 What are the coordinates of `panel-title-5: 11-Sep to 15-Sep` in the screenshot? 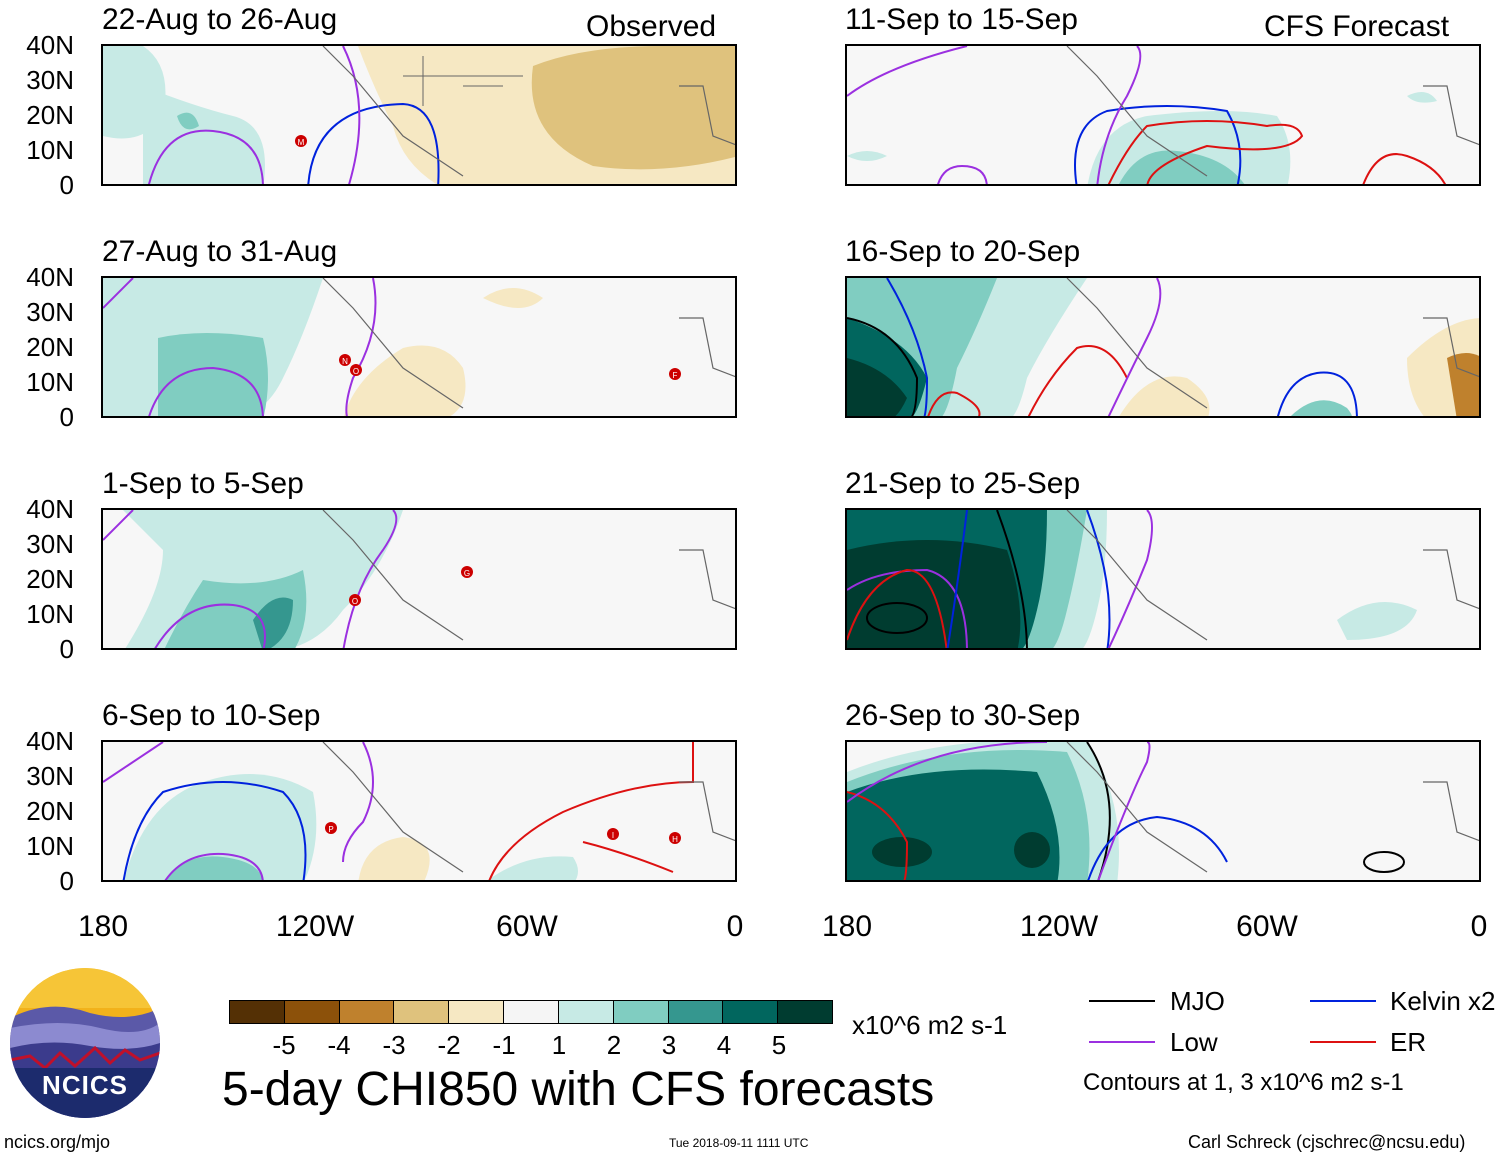 It's located at (961, 19).